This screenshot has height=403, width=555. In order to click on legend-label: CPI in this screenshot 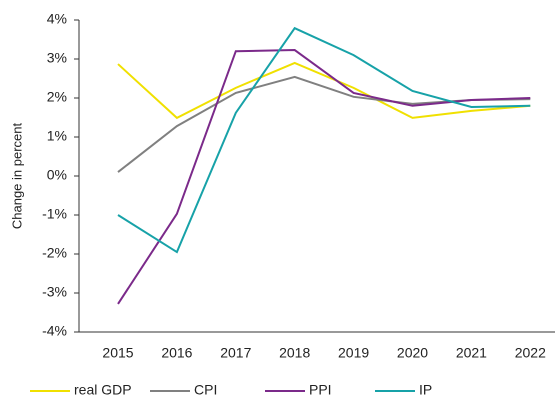, I will do `click(205, 390)`.